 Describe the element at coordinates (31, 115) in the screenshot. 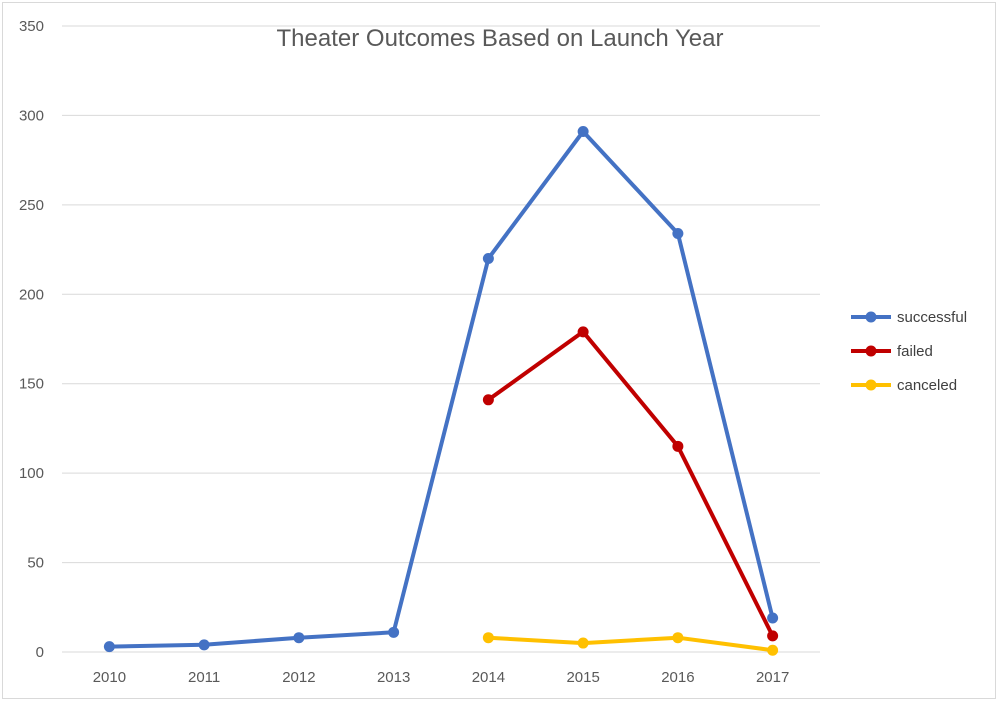

I see `y-tick-label: 300` at that location.